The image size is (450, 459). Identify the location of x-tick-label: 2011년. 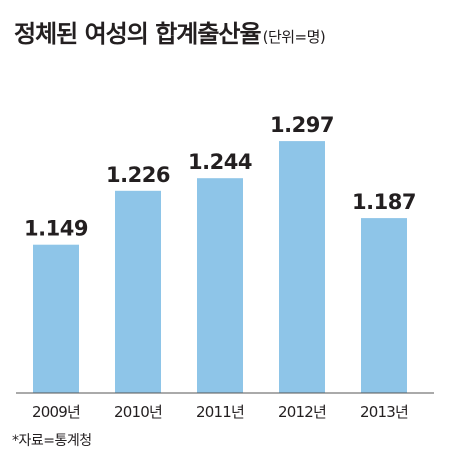
(220, 412).